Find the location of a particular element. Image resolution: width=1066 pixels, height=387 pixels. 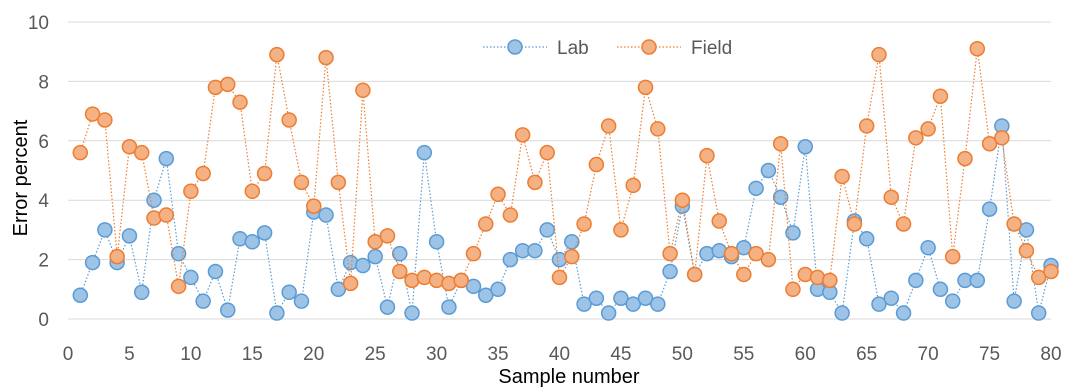

x-tick-label: 50 is located at coordinates (682, 354).